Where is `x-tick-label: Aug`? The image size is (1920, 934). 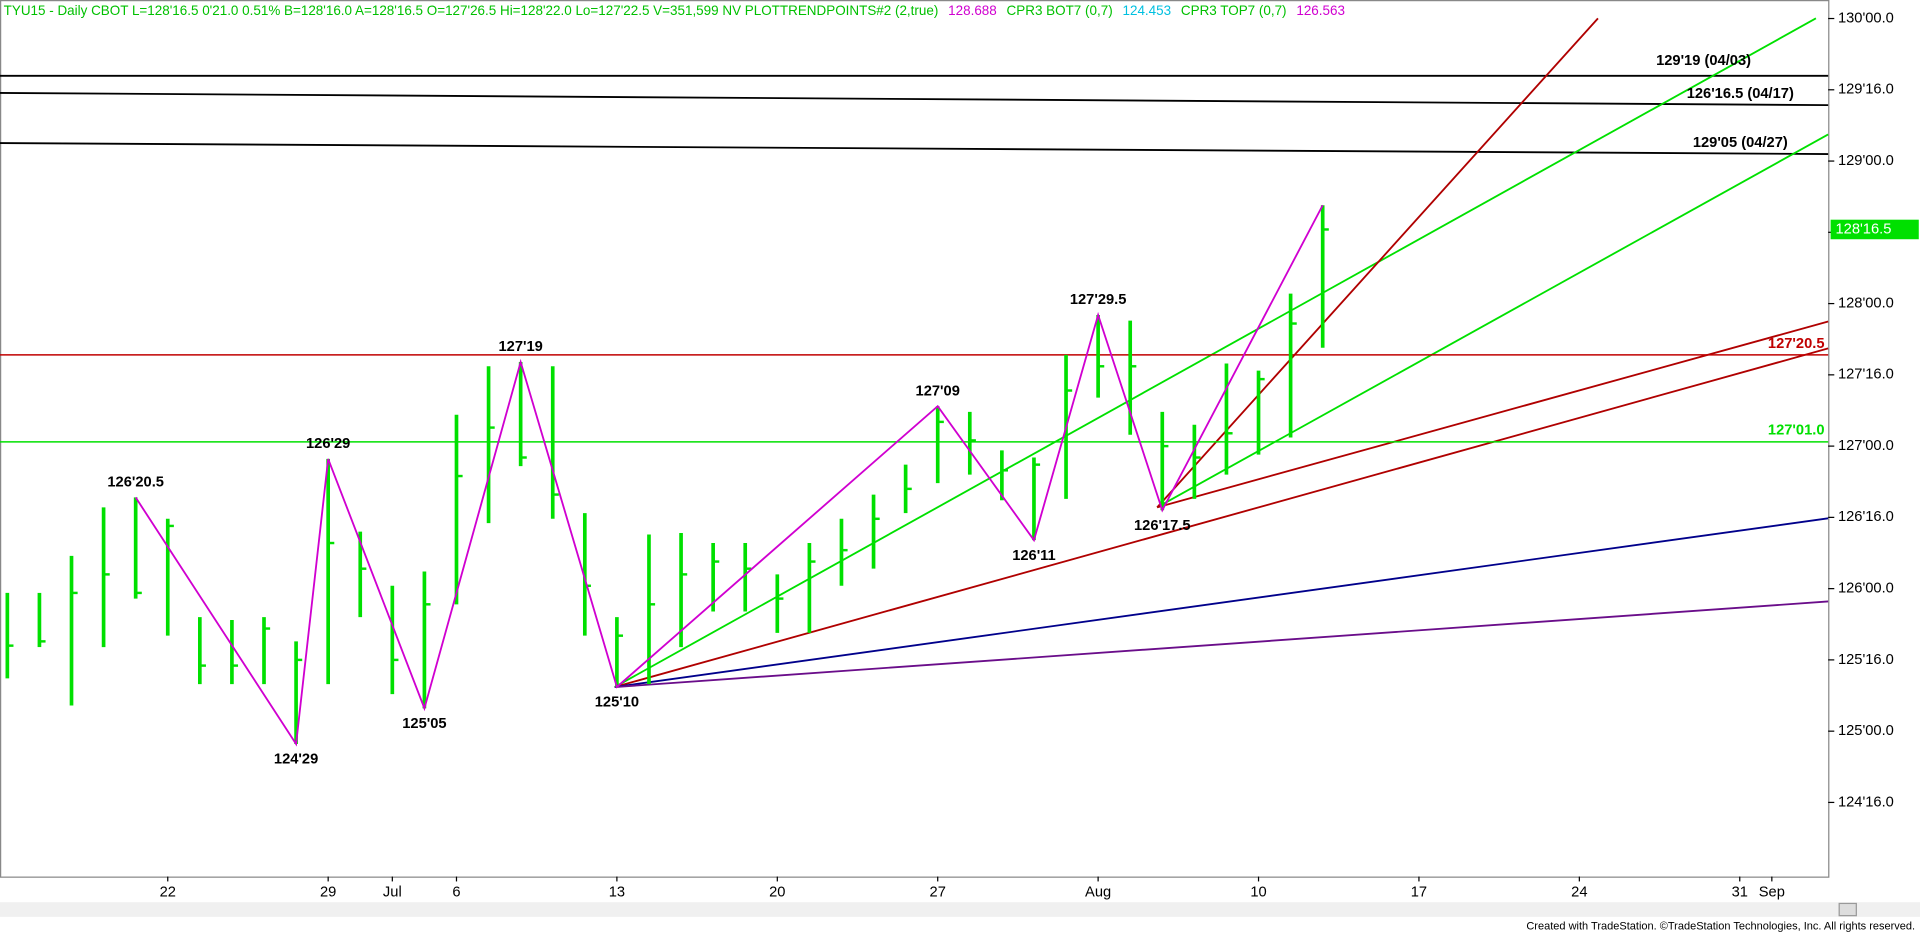
x-tick-label: Aug is located at coordinates (1098, 892).